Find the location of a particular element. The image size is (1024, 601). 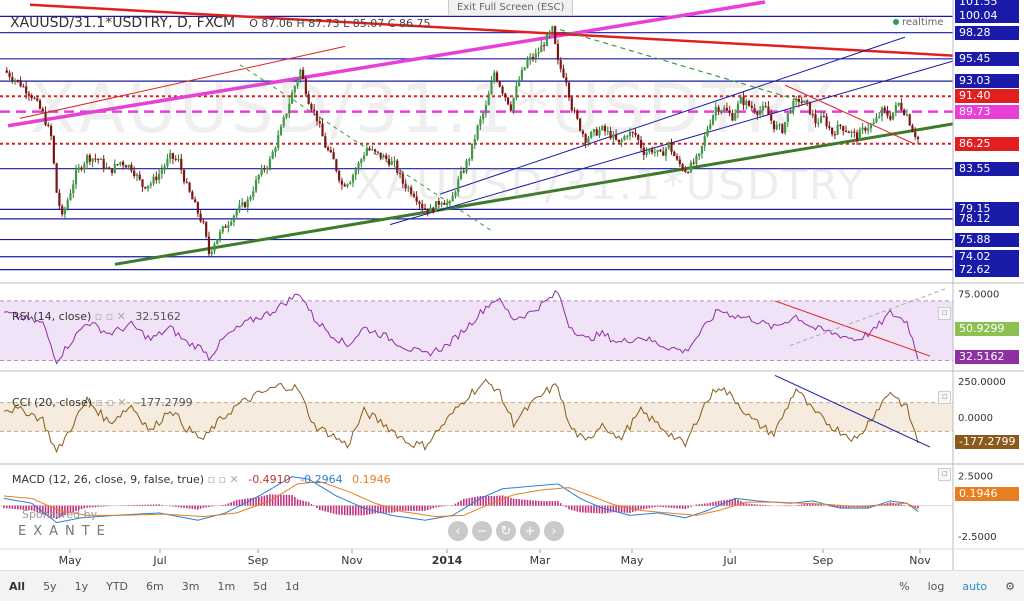

settings-gear-icon: ⚙ is located at coordinates (1010, 586).